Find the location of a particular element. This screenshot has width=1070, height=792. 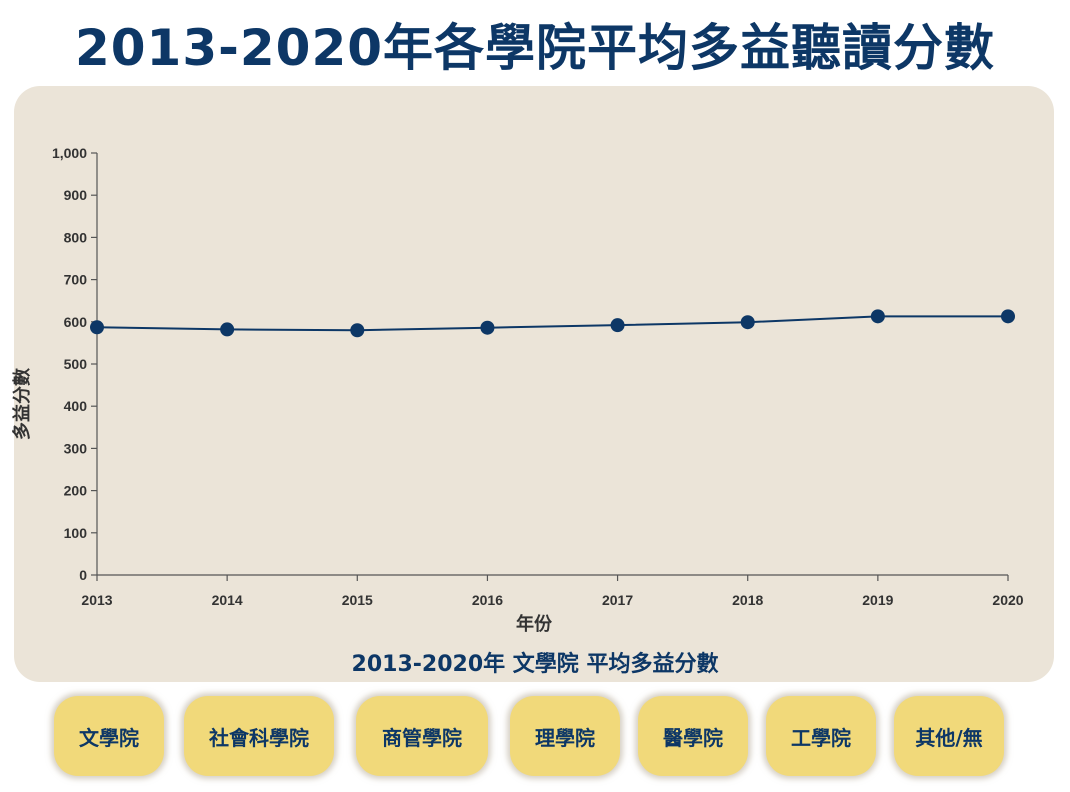

x-tick-label: 2017 is located at coordinates (617, 600).